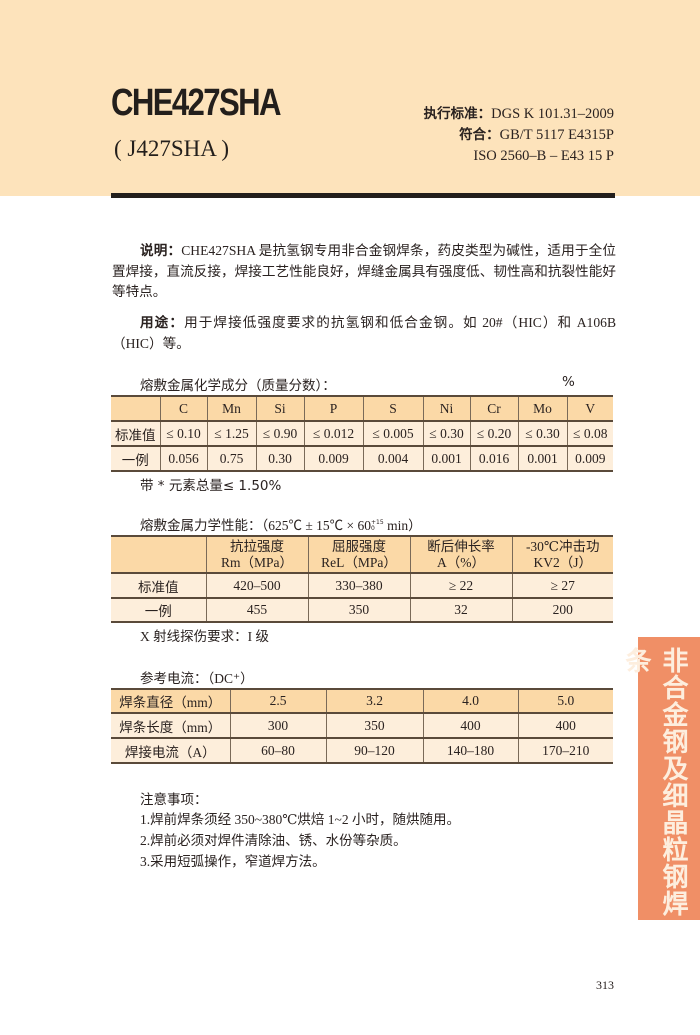 The height and width of the screenshot is (1035, 700). Describe the element at coordinates (300, 819) in the screenshot. I see `note-item: 1.焊前焊条须经 350~380℃烘焙 1~2 小时，随烘随用。` at that location.